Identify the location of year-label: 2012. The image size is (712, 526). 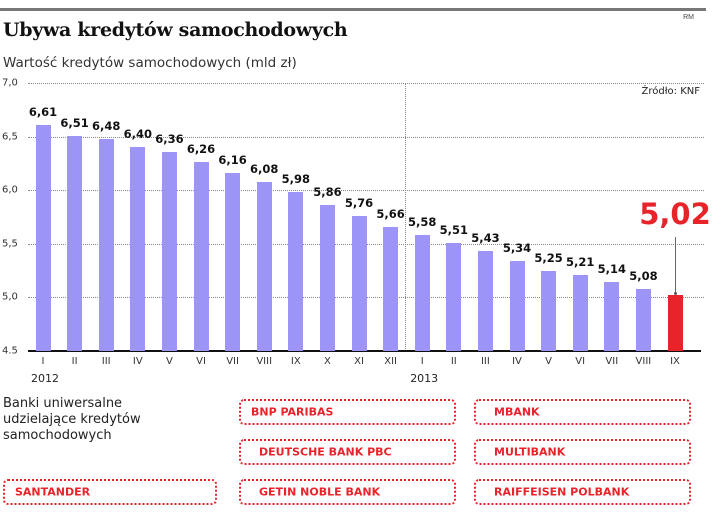
(45, 378).